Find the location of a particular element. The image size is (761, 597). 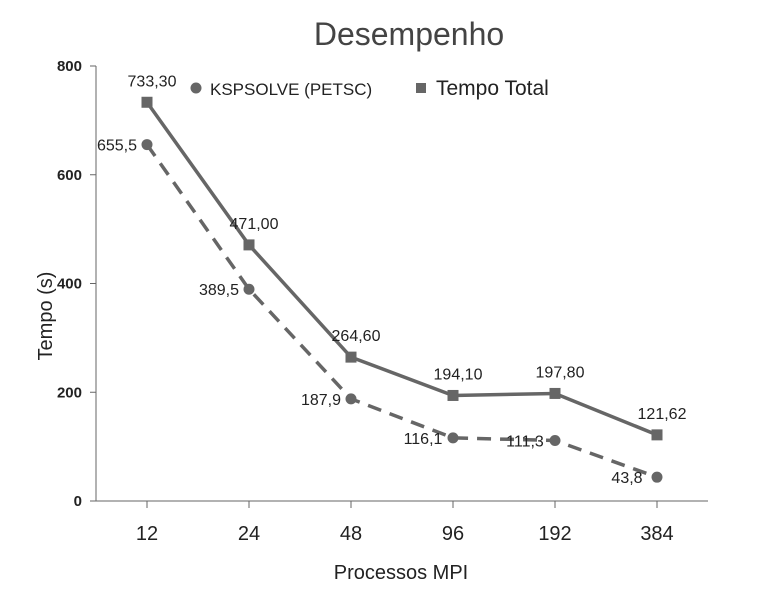

y-tick-label: 200 is located at coordinates (69, 392).